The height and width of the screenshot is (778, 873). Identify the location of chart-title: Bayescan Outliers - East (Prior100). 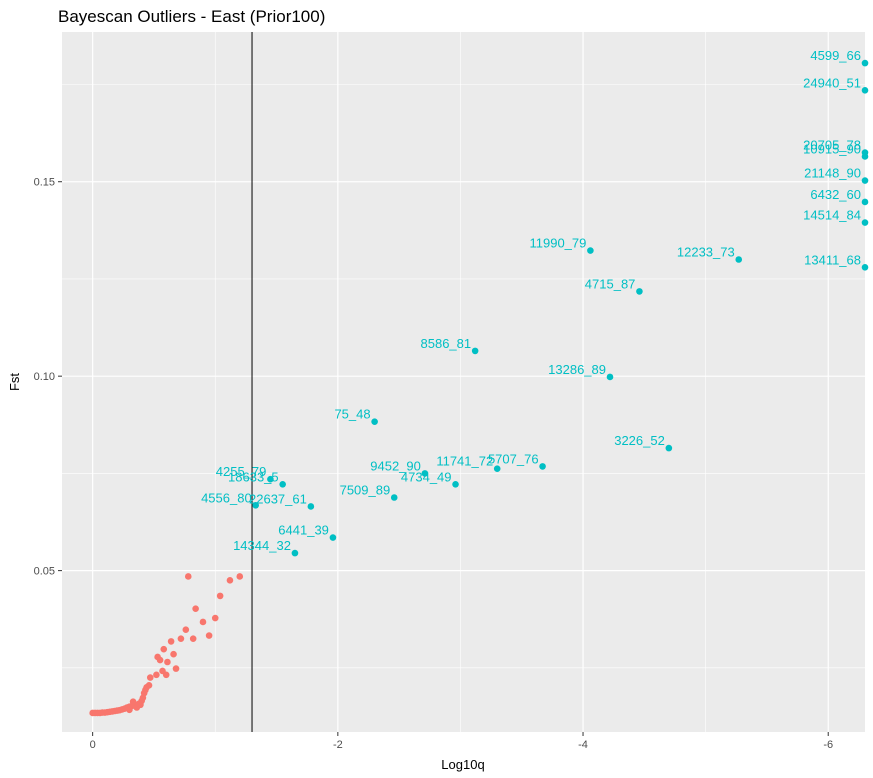
(191, 16).